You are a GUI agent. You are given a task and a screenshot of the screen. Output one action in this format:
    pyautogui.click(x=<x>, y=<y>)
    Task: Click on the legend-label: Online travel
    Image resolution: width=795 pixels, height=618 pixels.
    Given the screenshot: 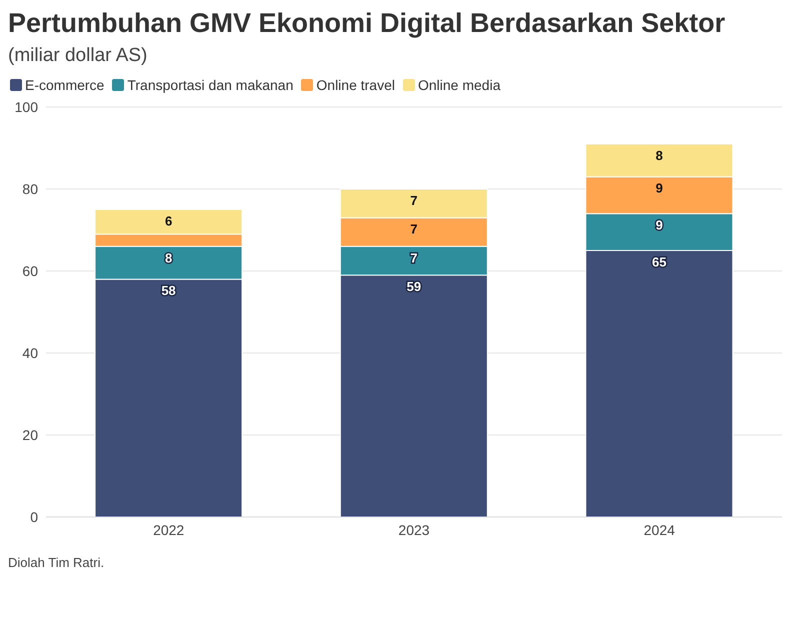 What is the action you would take?
    pyautogui.click(x=355, y=85)
    